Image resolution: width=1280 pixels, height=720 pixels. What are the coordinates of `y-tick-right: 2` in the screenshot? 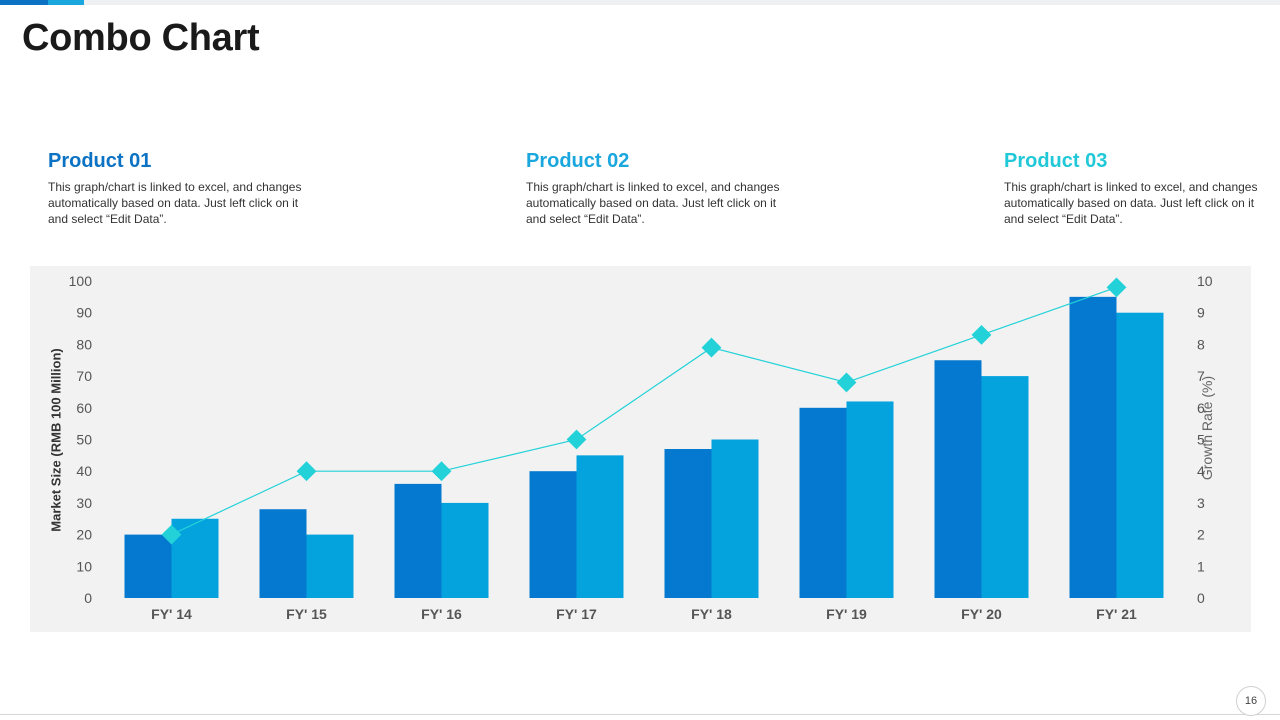 It's located at (1201, 535).